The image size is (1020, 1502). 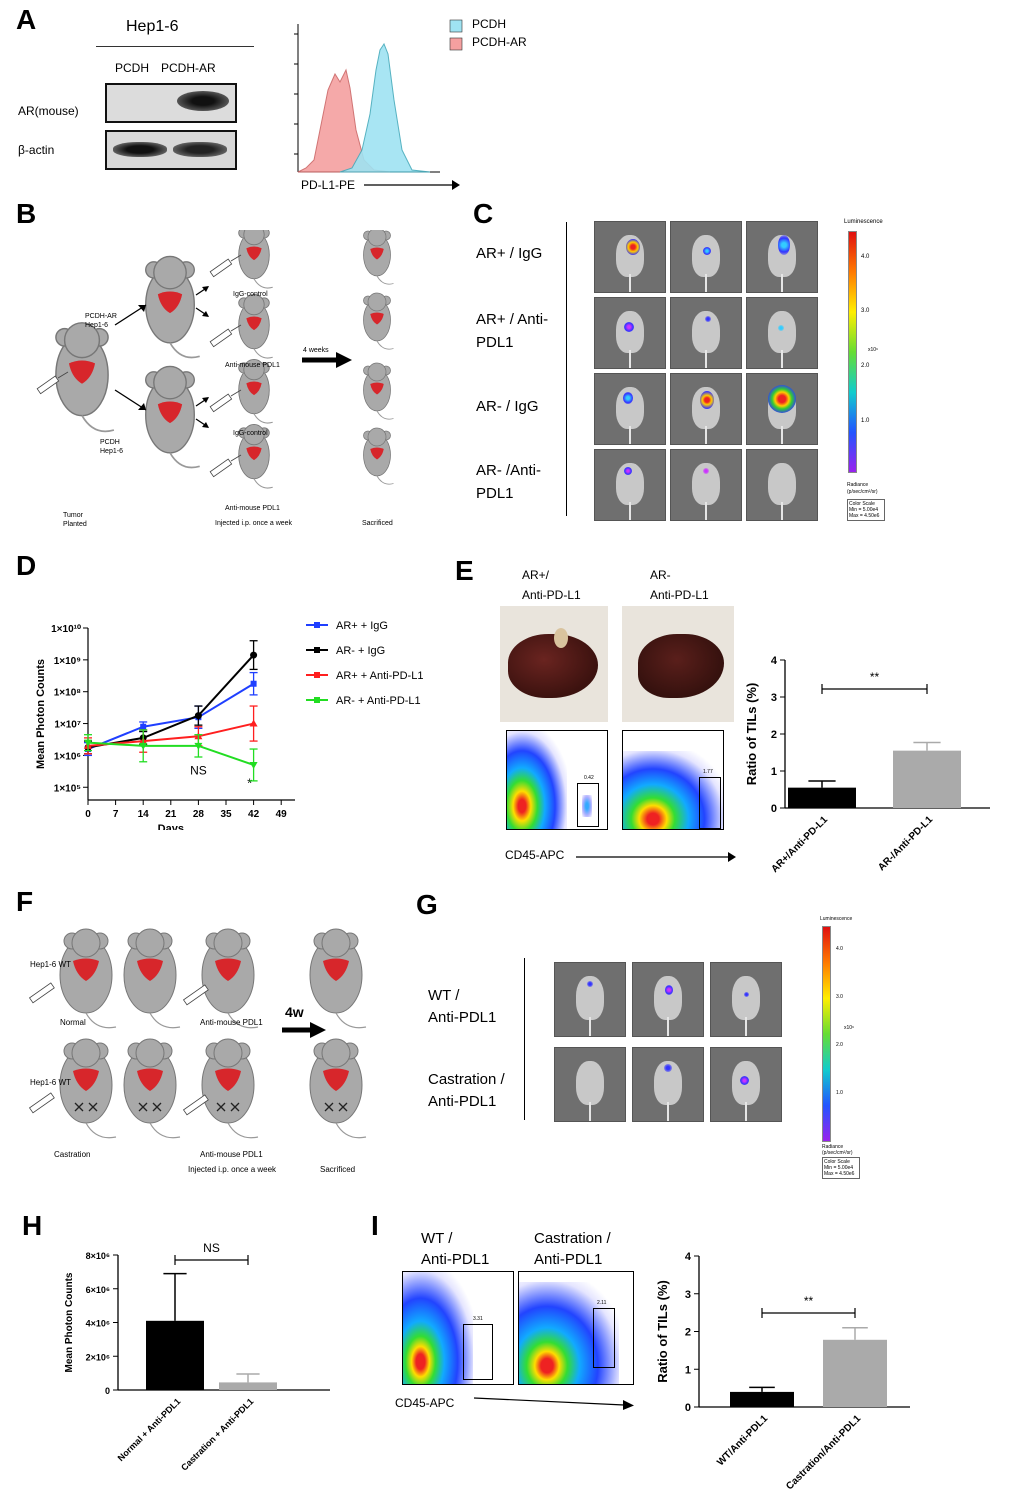 What do you see at coordinates (839, 1045) in the screenshot?
I see `g-tick-3: 2.0` at bounding box center [839, 1045].